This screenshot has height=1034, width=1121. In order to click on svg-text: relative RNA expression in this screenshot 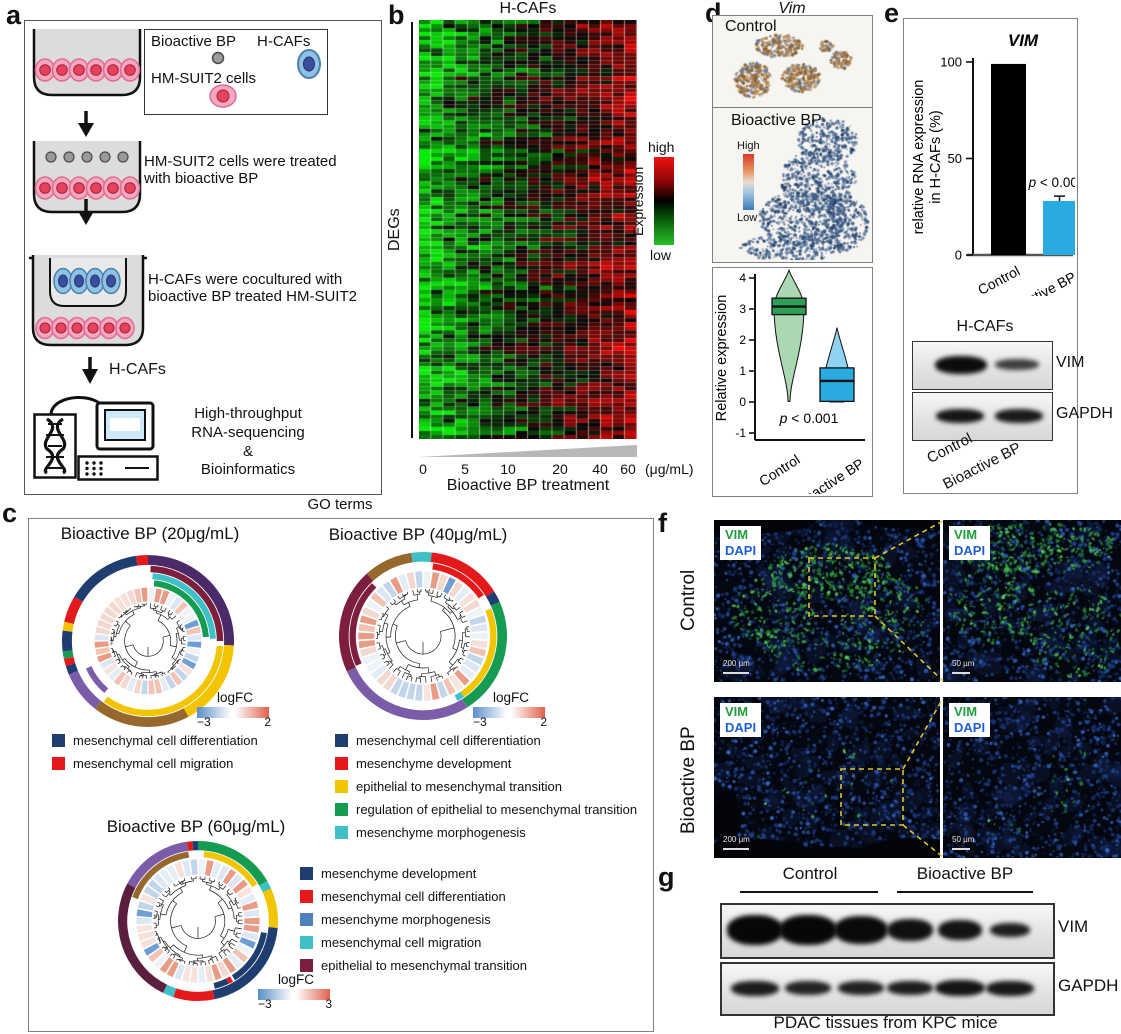, I will do `click(919, 157)`.